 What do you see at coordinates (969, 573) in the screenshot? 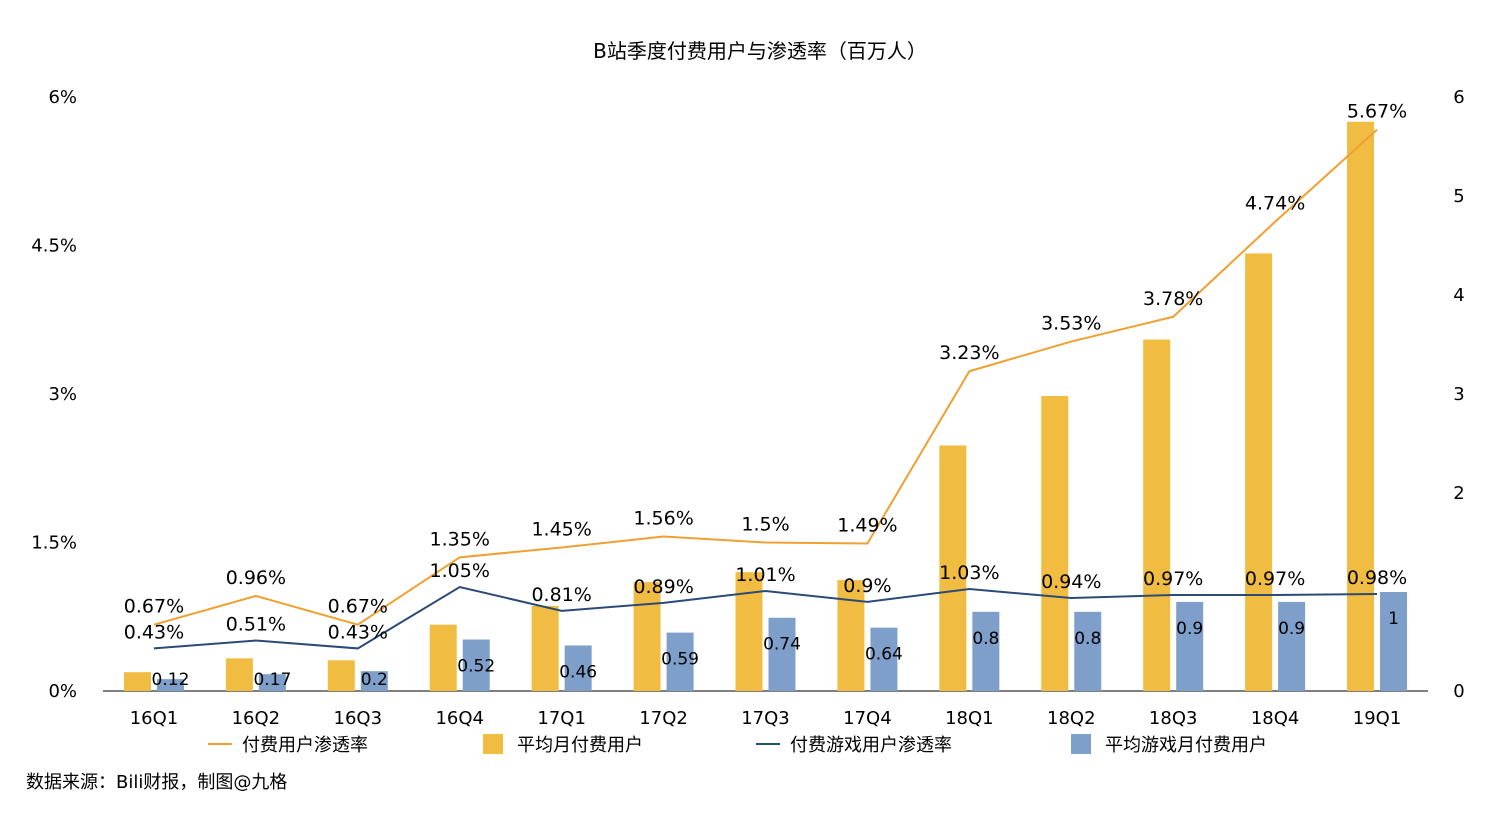
I see `data-label-game-paid-penetration: 1.03%` at bounding box center [969, 573].